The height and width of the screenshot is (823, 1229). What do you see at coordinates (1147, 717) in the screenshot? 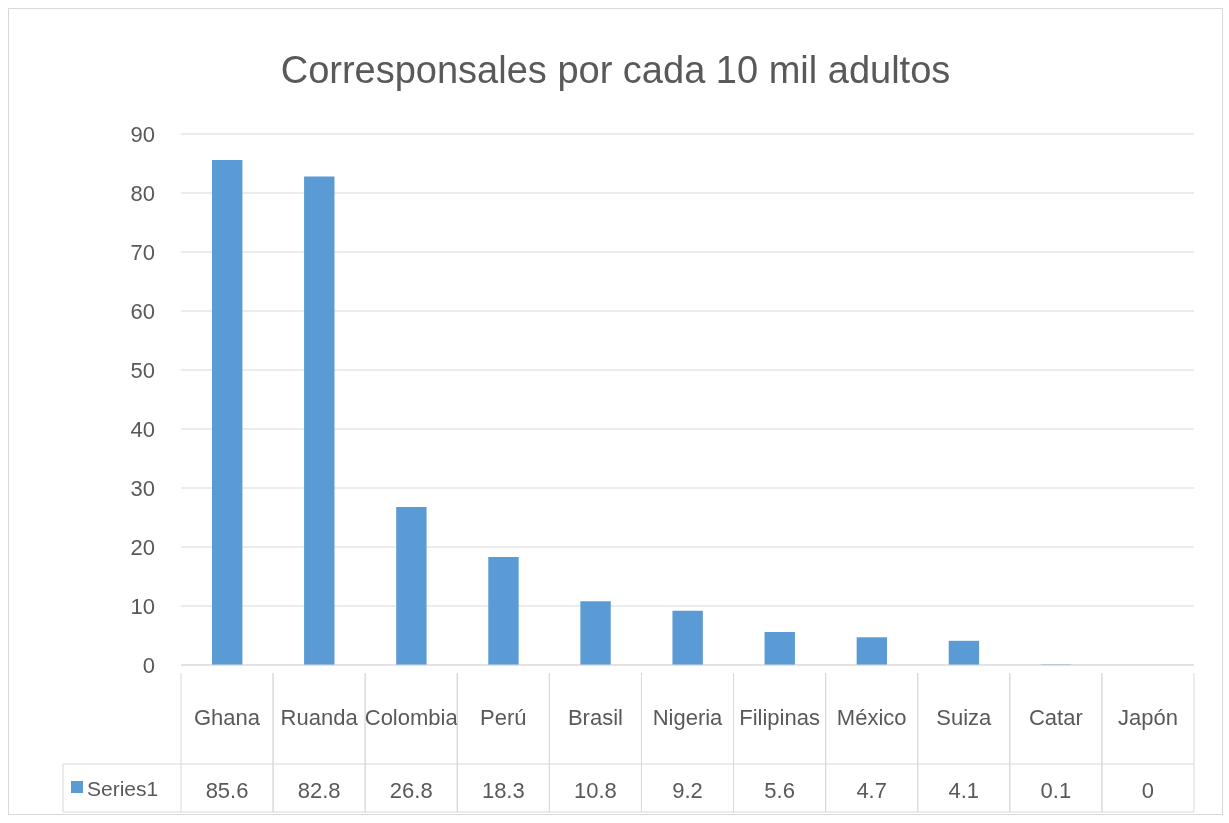
I see `x-tick-label: Japón` at bounding box center [1147, 717].